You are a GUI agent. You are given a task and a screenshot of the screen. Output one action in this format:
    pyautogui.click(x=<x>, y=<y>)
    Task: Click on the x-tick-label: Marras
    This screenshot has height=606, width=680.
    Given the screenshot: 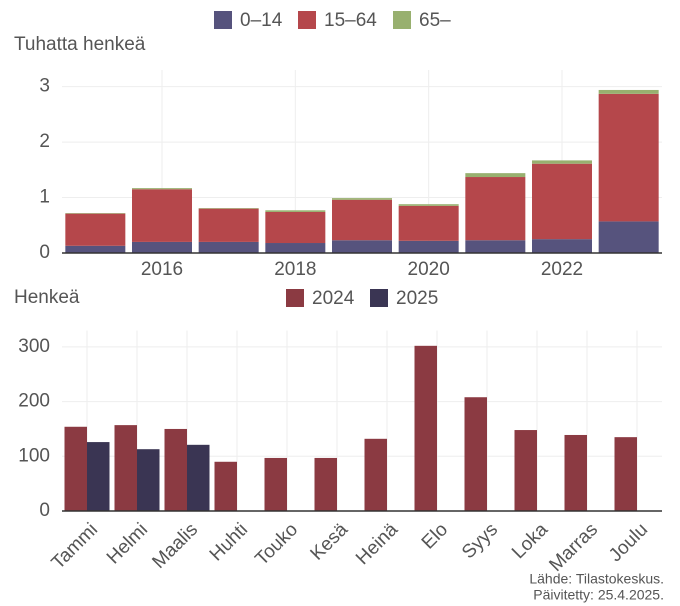 What is the action you would take?
    pyautogui.click(x=573, y=547)
    